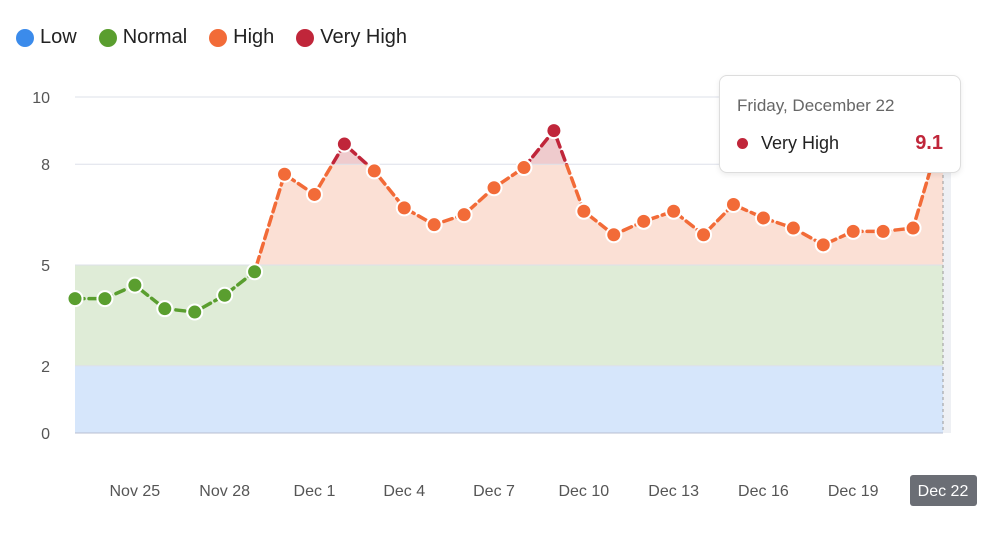 The width and height of the screenshot is (1000, 535). I want to click on x-tick-label: Dec 19, so click(853, 491).